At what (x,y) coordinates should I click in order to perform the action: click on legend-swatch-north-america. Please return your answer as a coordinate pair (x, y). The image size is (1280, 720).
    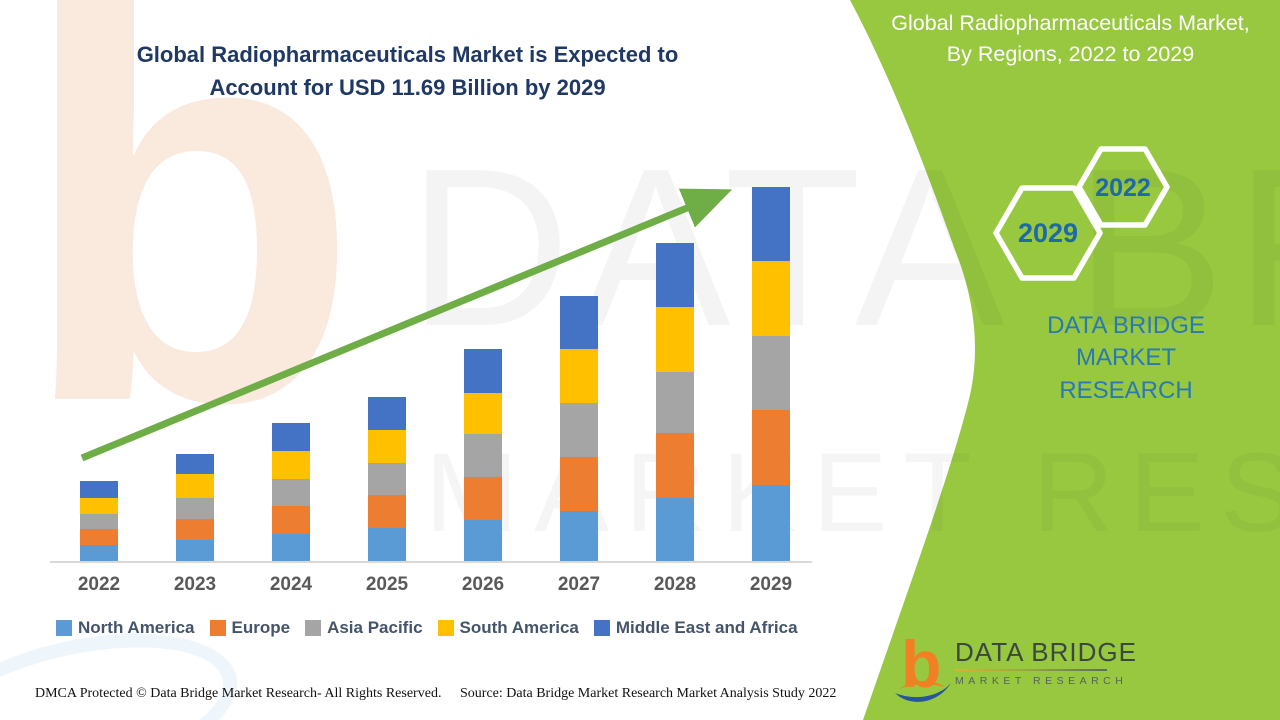
    Looking at the image, I should click on (64, 628).